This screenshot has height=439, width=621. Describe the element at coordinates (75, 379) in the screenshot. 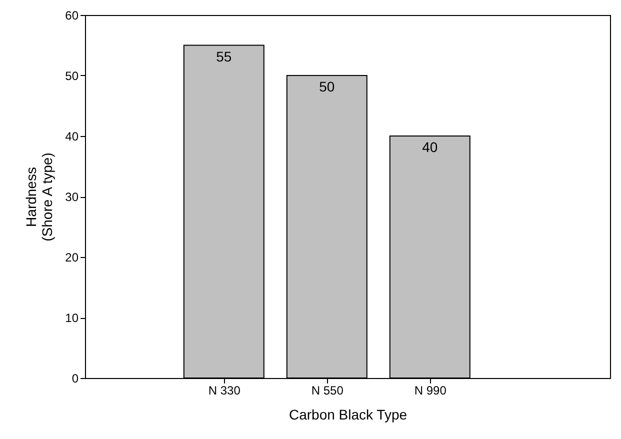

I see `y-tick-label: 0` at that location.